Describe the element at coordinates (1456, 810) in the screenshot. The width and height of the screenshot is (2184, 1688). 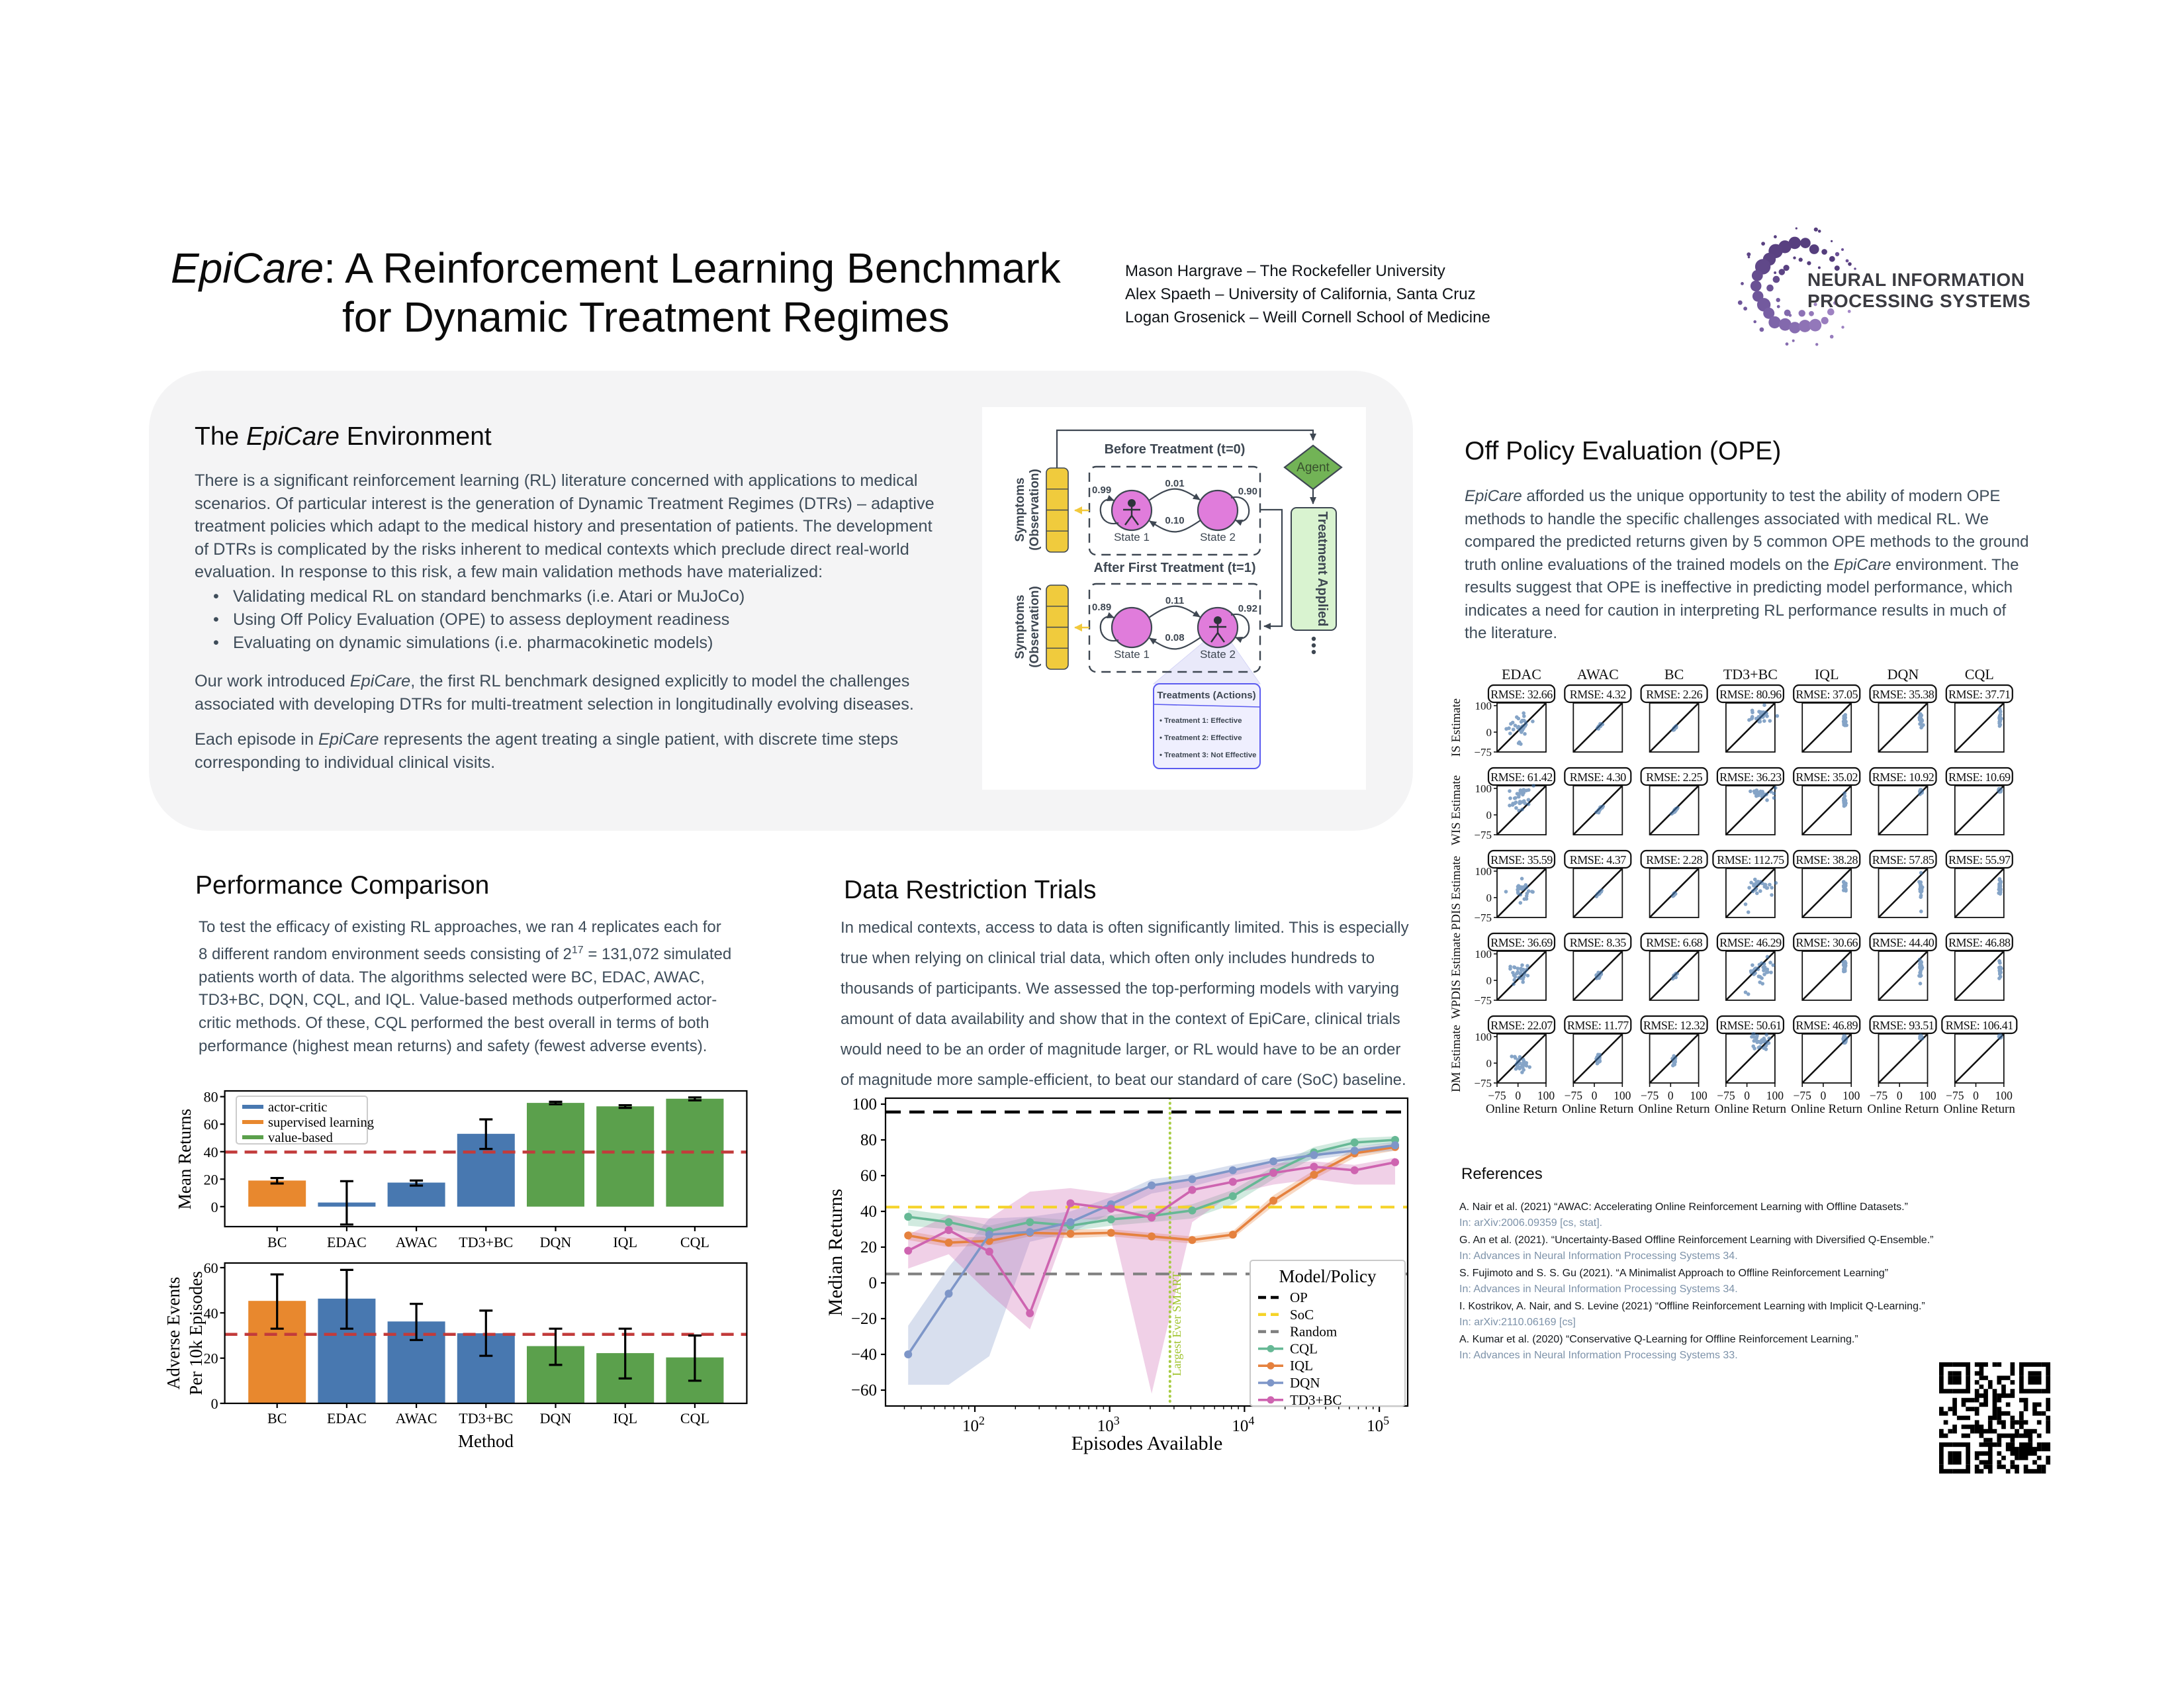
I see `svg-text: WIS Estimate` at that location.